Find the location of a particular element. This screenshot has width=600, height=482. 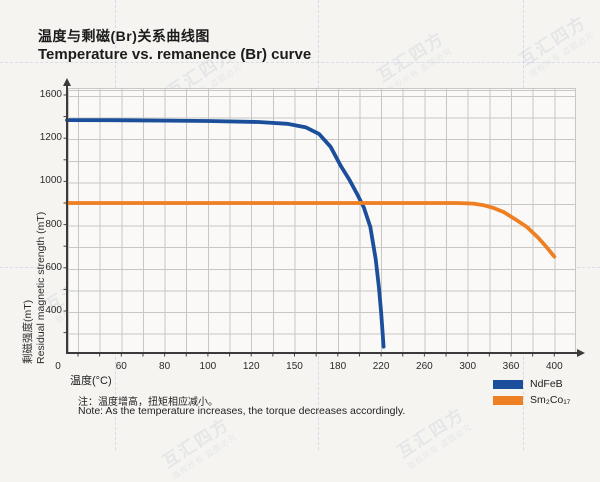

x-axis-title: 温度(°C) is located at coordinates (91, 381).